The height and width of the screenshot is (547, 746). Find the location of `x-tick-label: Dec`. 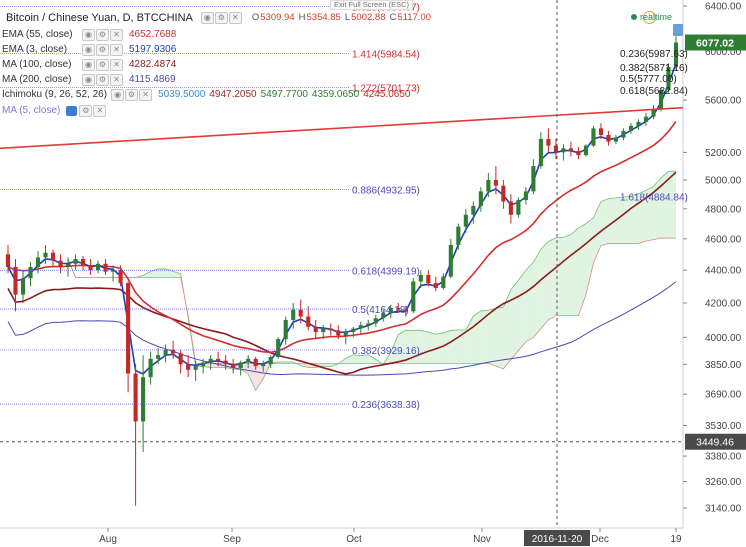

x-tick-label: Dec is located at coordinates (600, 539).